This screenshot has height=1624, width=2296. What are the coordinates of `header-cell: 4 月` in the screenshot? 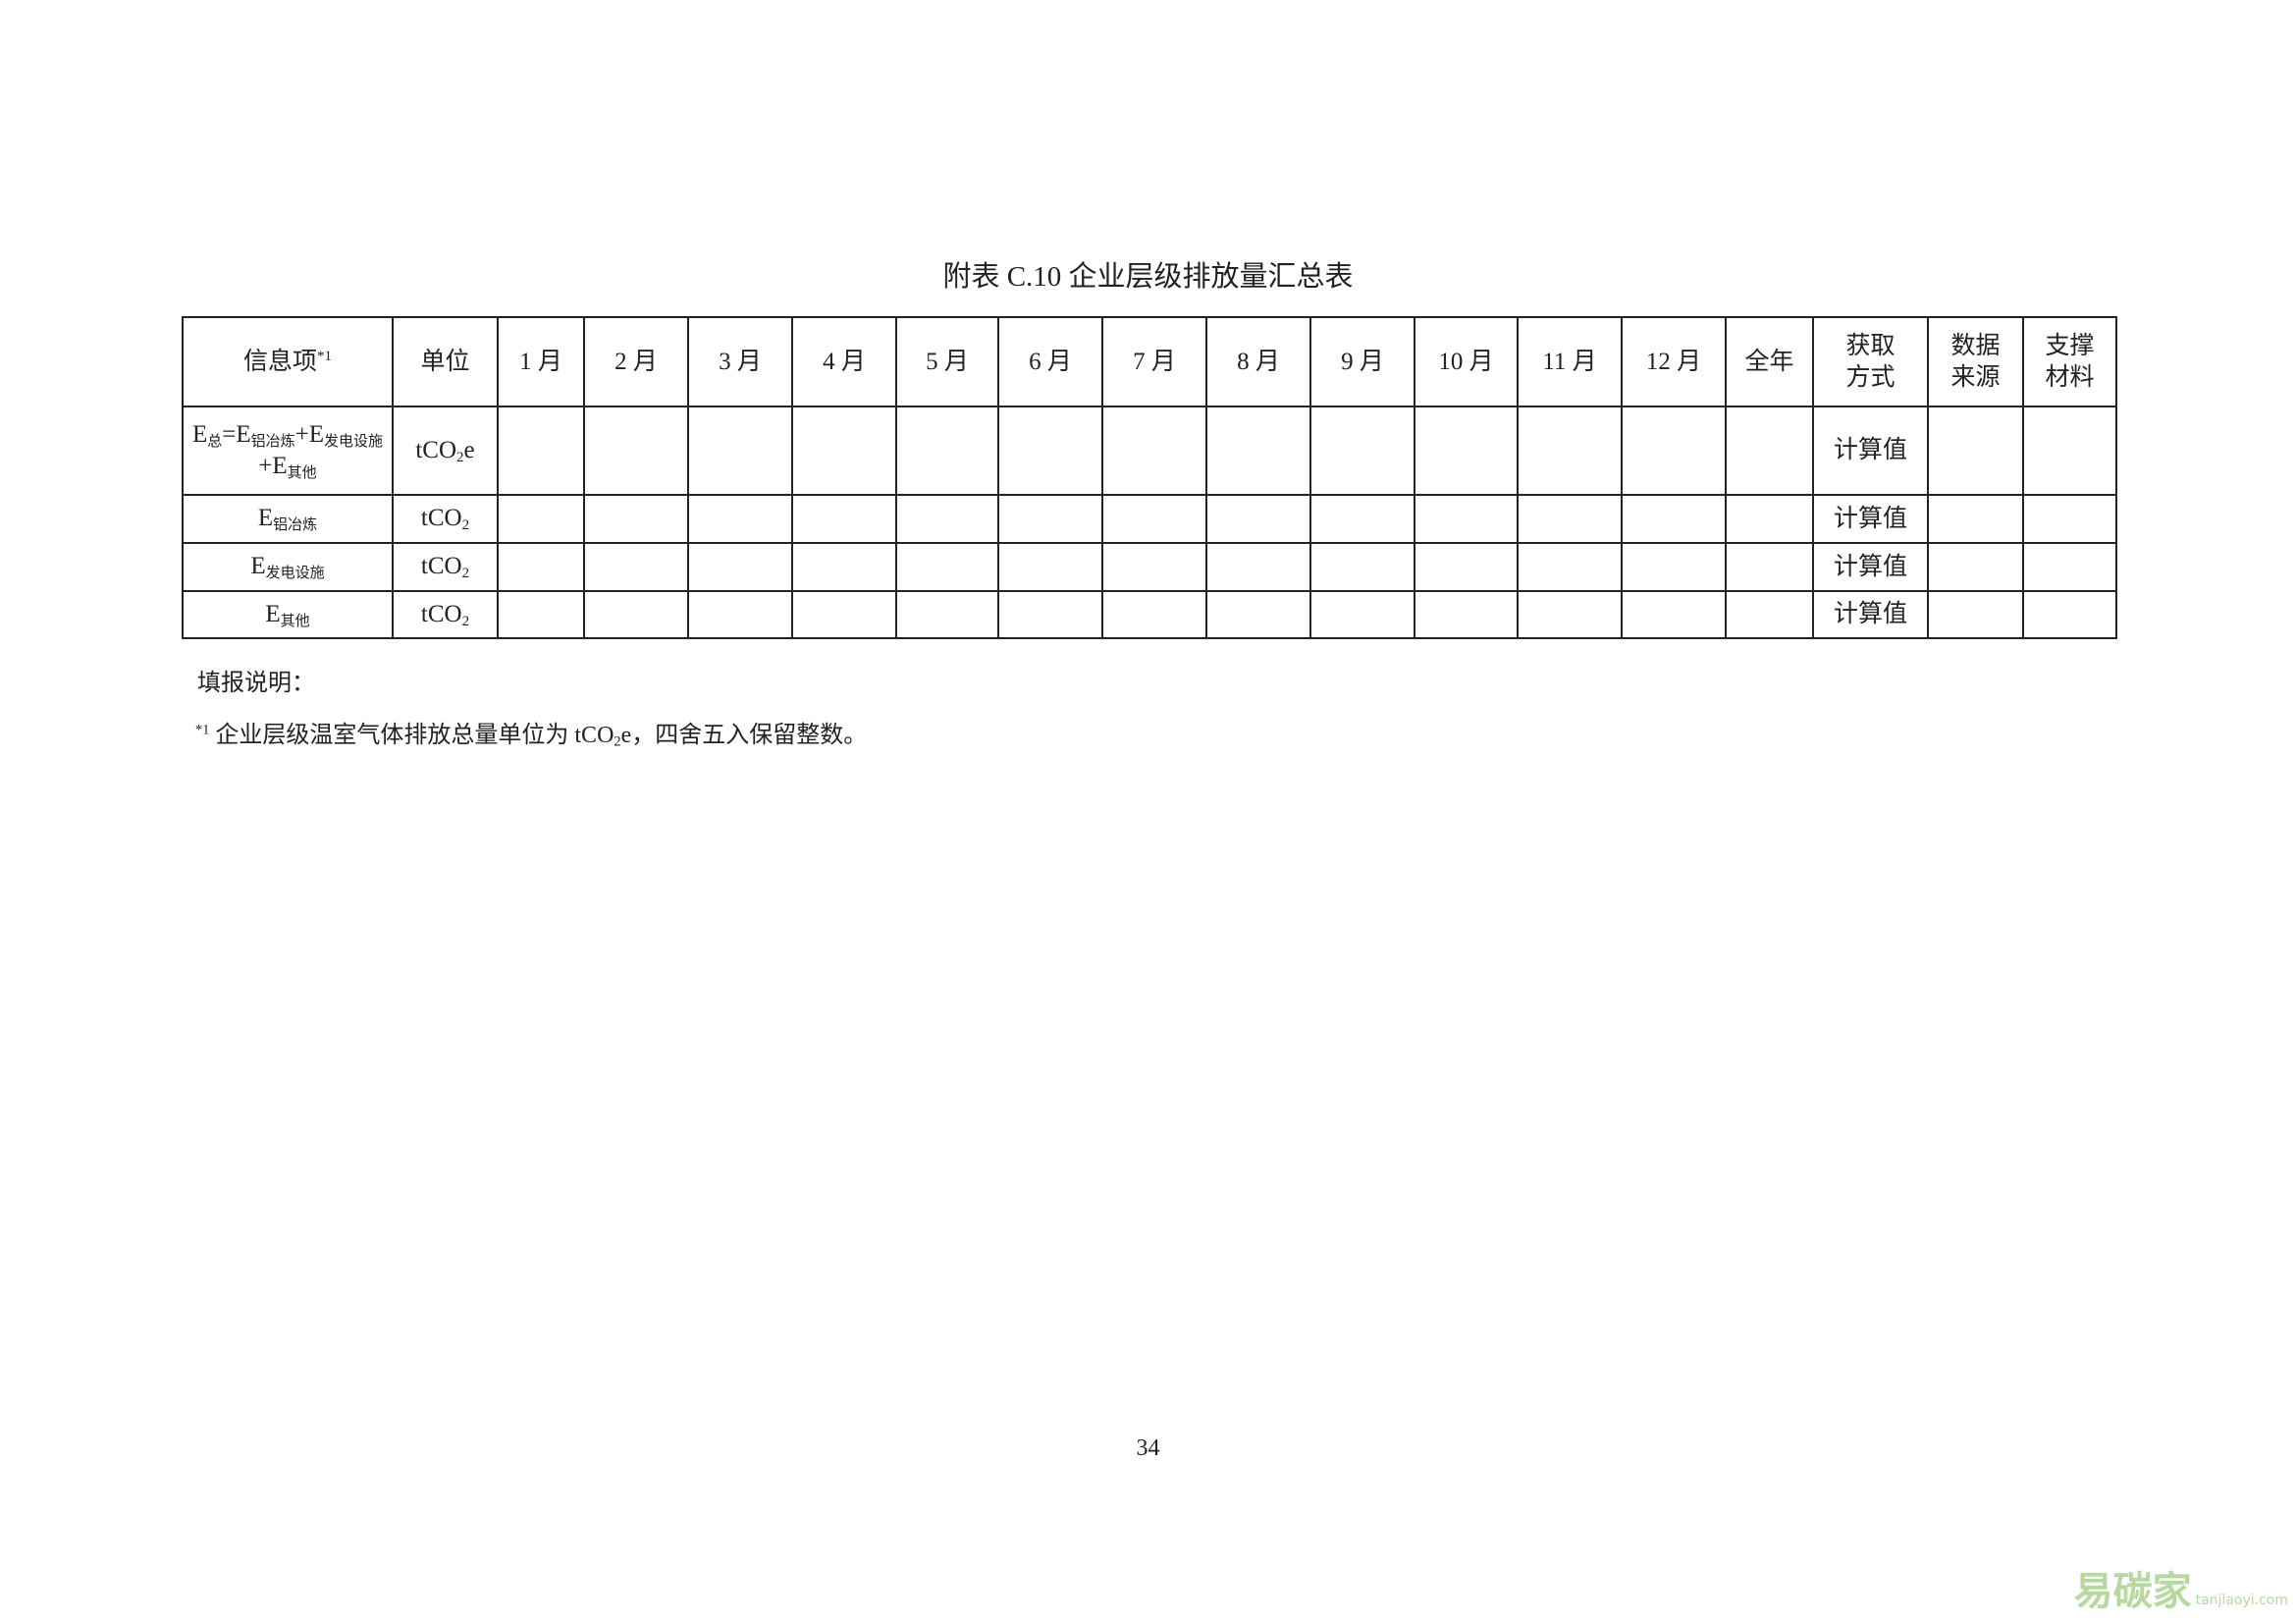 It's located at (844, 361).